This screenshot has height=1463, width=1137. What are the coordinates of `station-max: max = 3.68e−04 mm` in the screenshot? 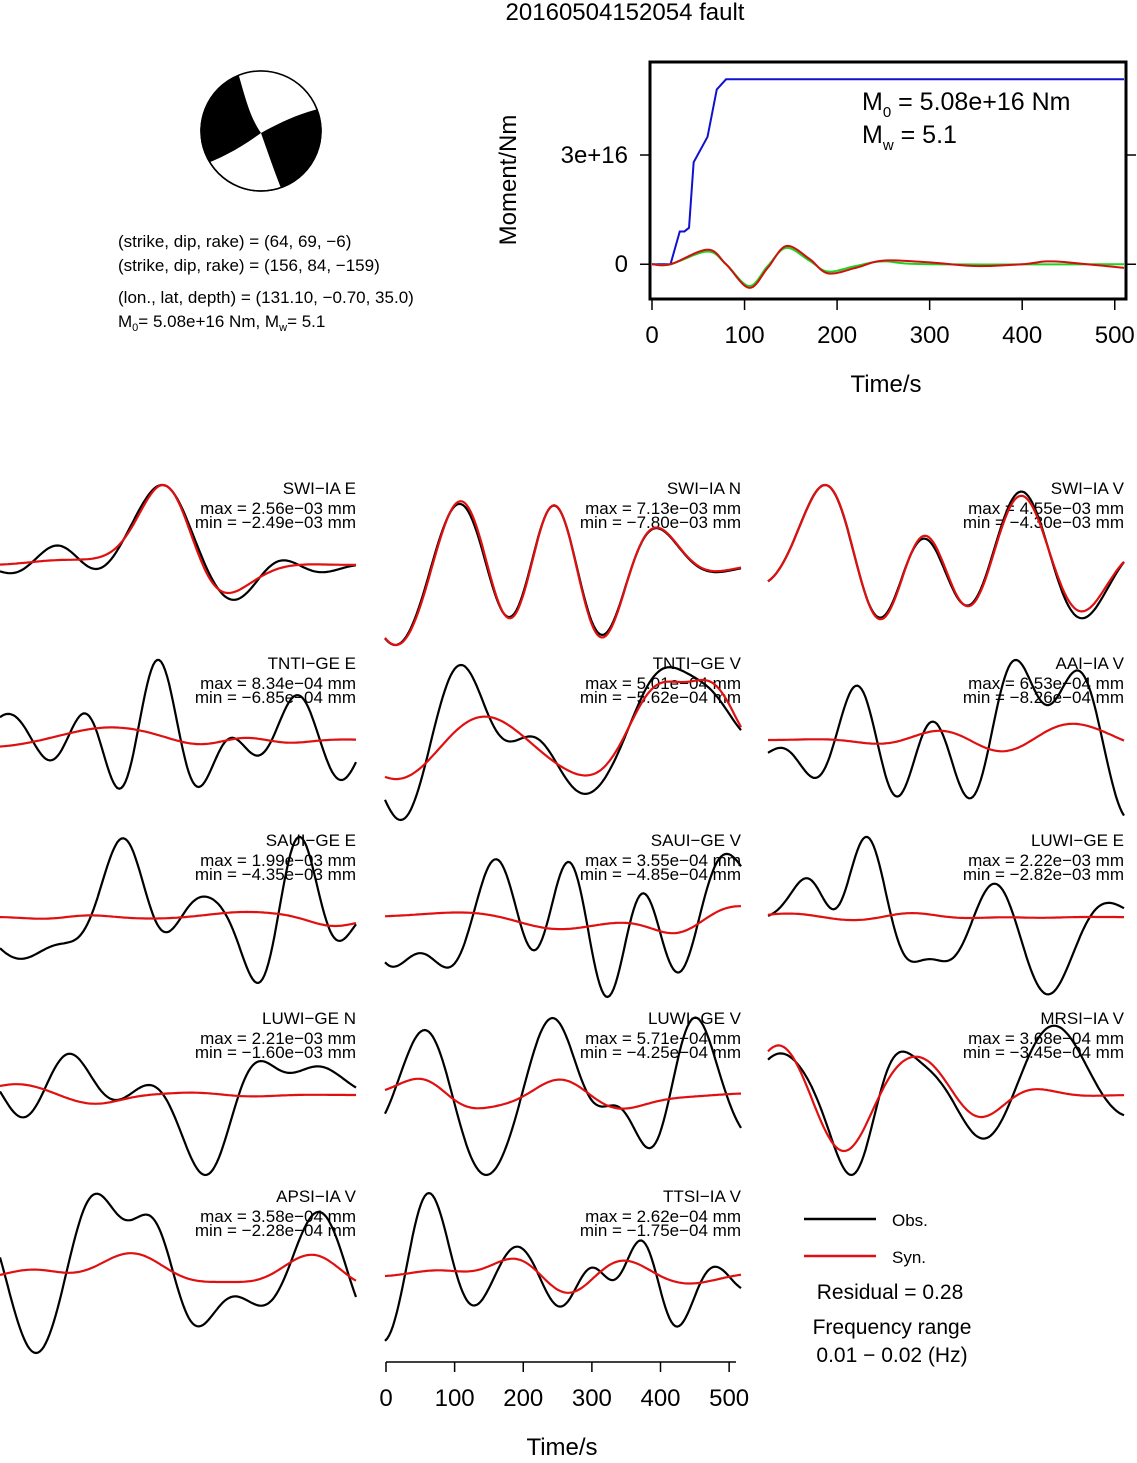 It's located at (1046, 1038).